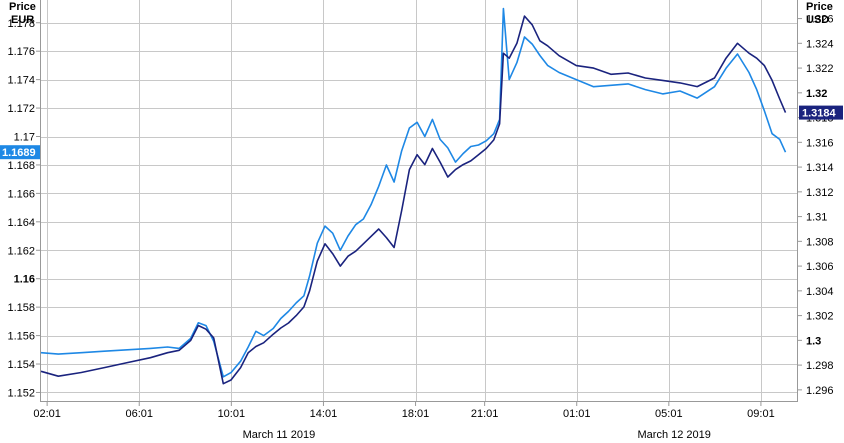 The width and height of the screenshot is (844, 443). What do you see at coordinates (21, 109) in the screenshot?
I see `left-tick-label-10: 1.172` at bounding box center [21, 109].